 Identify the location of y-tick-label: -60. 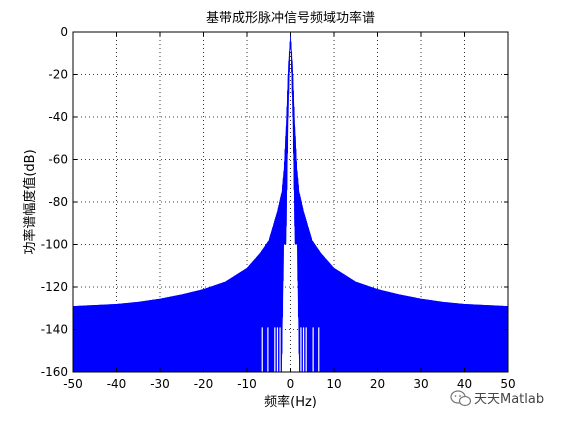
(58, 160).